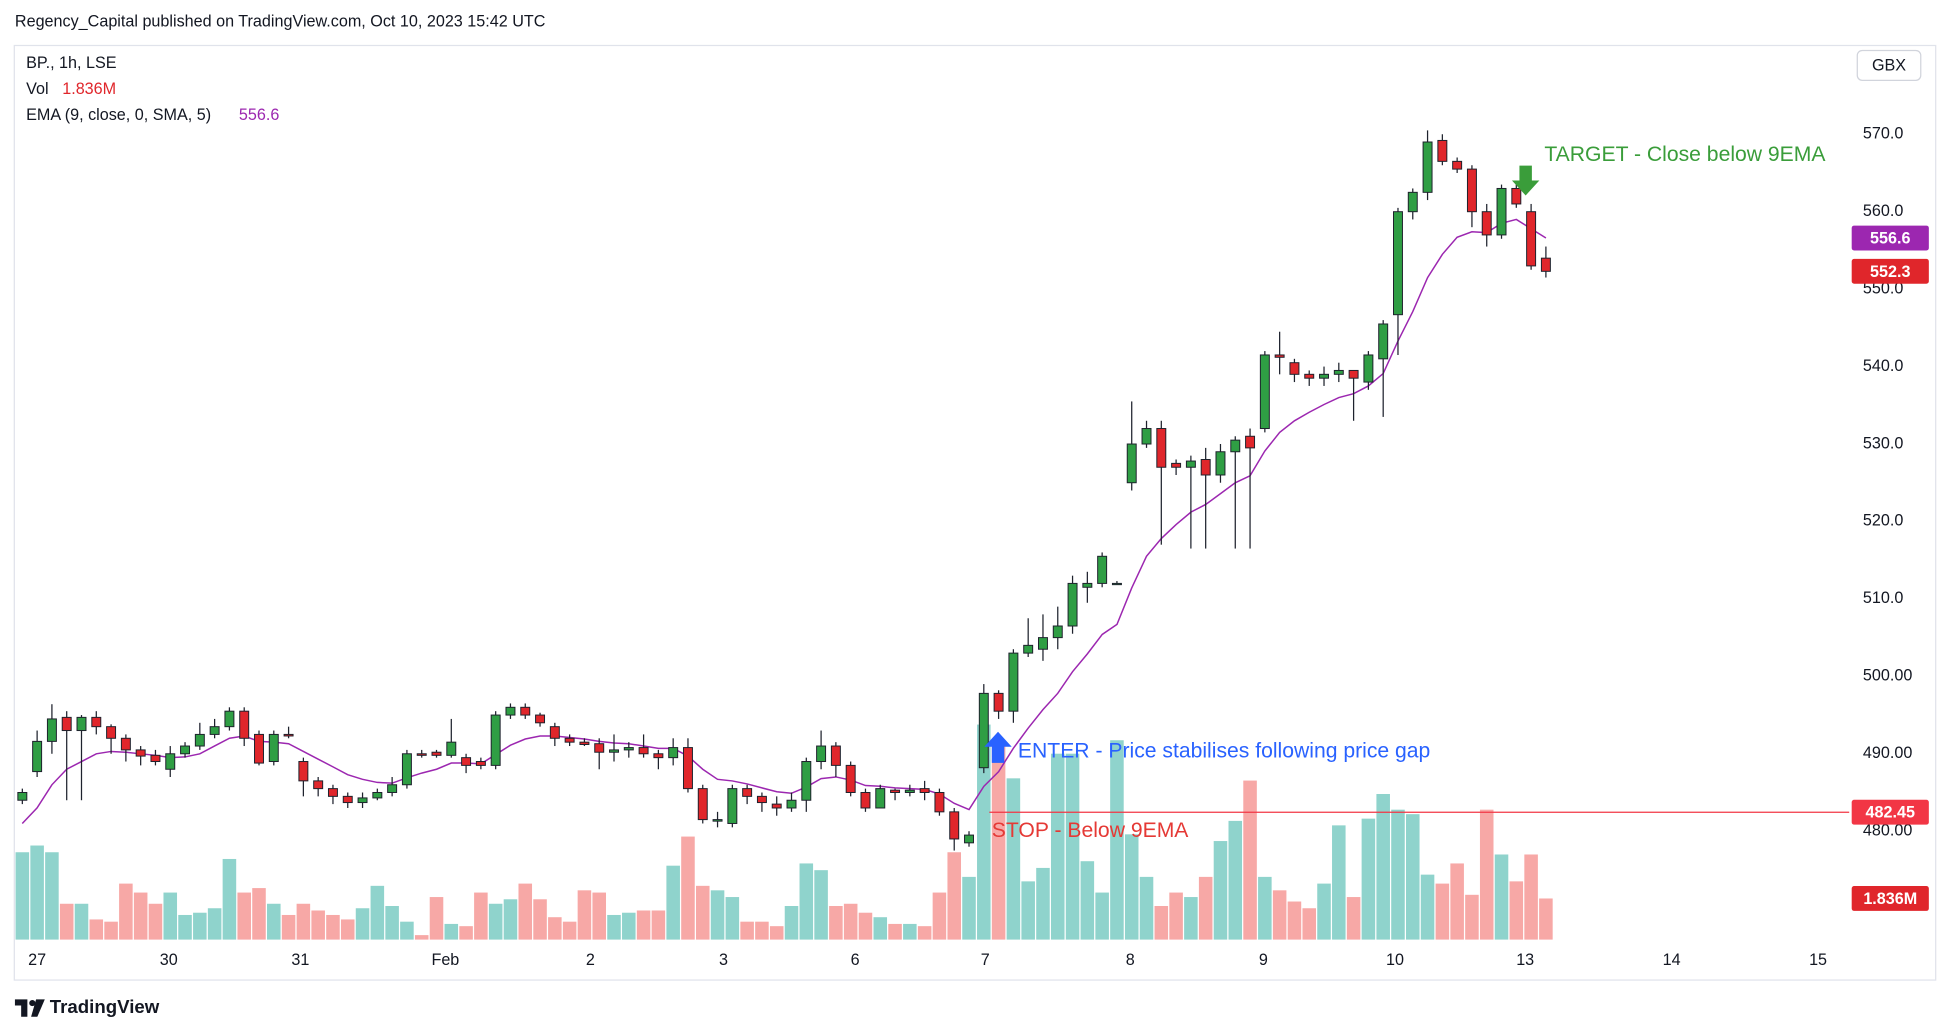 Image resolution: width=1950 pixels, height=1033 pixels. I want to click on x-tick-label: 3, so click(723, 960).